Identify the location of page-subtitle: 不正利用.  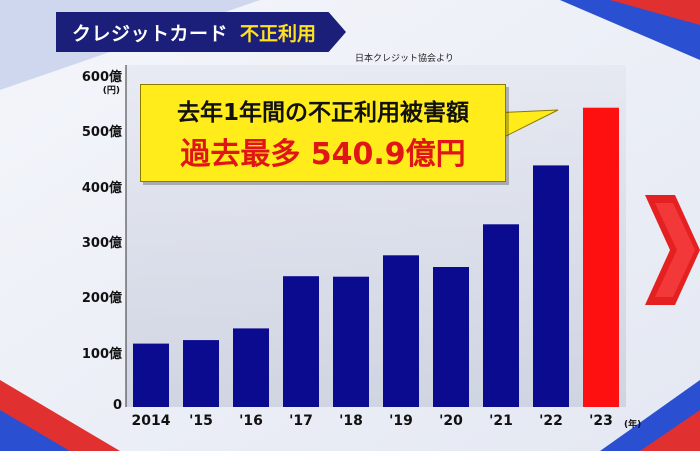
(278, 33).